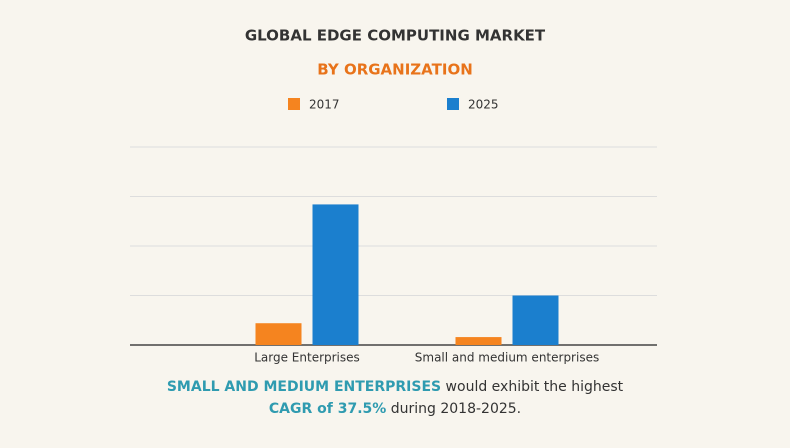 Image resolution: width=790 pixels, height=448 pixels. What do you see at coordinates (327, 409) in the screenshot?
I see `highlight-text: CAGR of 37.5%` at bounding box center [327, 409].